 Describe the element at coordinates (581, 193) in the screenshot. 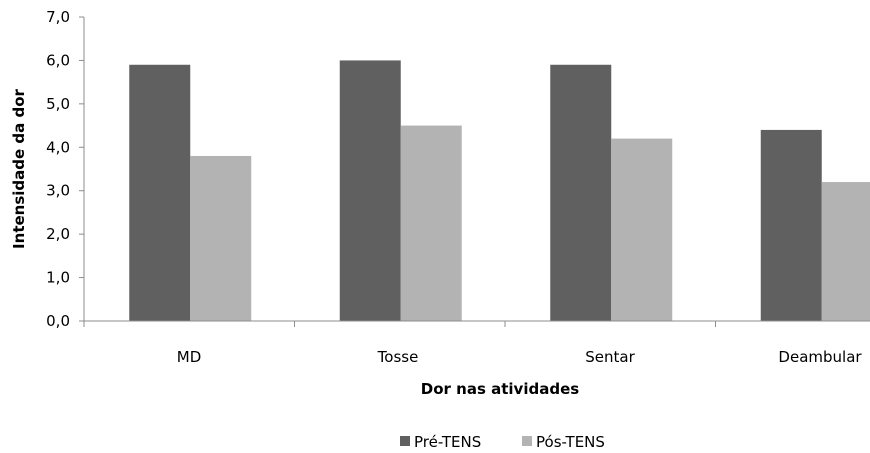

I see `bar-sentar-pre-tens` at that location.